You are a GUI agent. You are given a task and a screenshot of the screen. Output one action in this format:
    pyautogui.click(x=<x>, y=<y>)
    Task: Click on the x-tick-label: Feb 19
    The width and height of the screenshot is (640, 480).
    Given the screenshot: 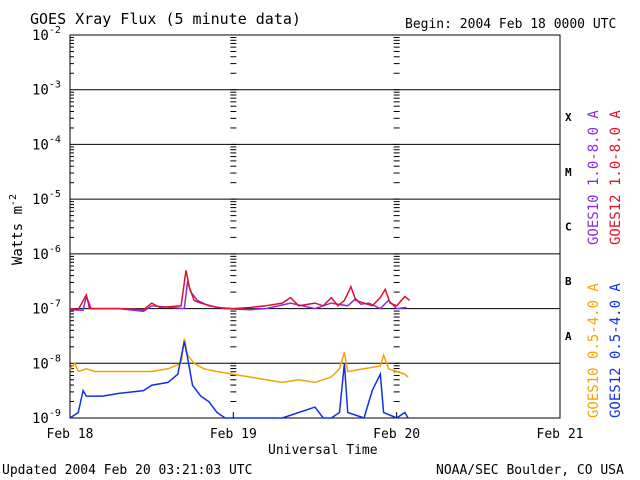 What is the action you would take?
    pyautogui.click(x=233, y=434)
    